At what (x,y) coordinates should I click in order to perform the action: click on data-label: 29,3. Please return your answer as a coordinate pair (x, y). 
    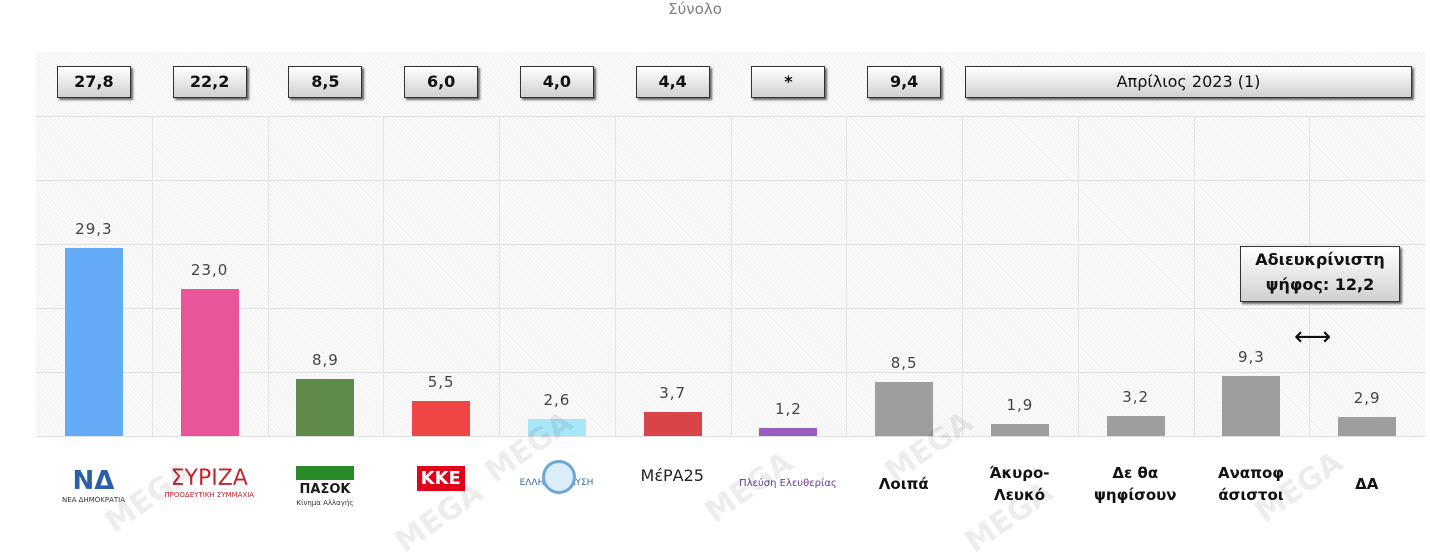
    Looking at the image, I should click on (94, 229).